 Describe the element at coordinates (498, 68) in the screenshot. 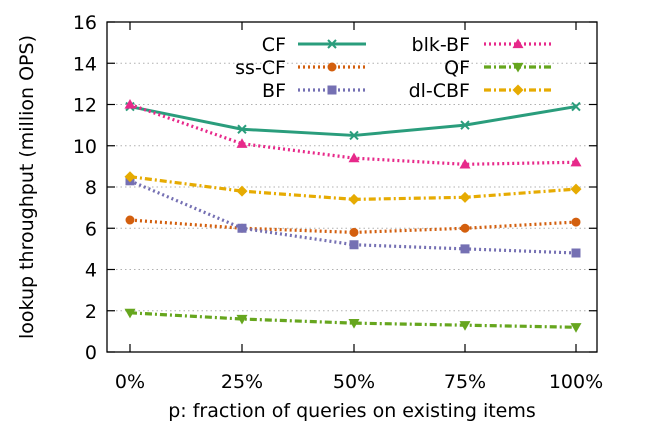

I see `legend-item-qf: QF` at that location.